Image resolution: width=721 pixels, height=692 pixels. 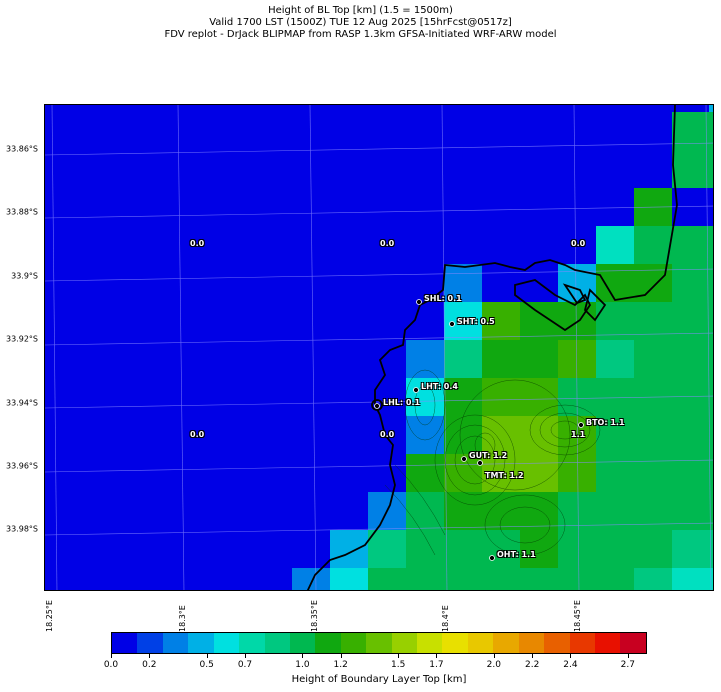 I want to click on colorbar-tick-label: 2.4, so click(x=570, y=665).